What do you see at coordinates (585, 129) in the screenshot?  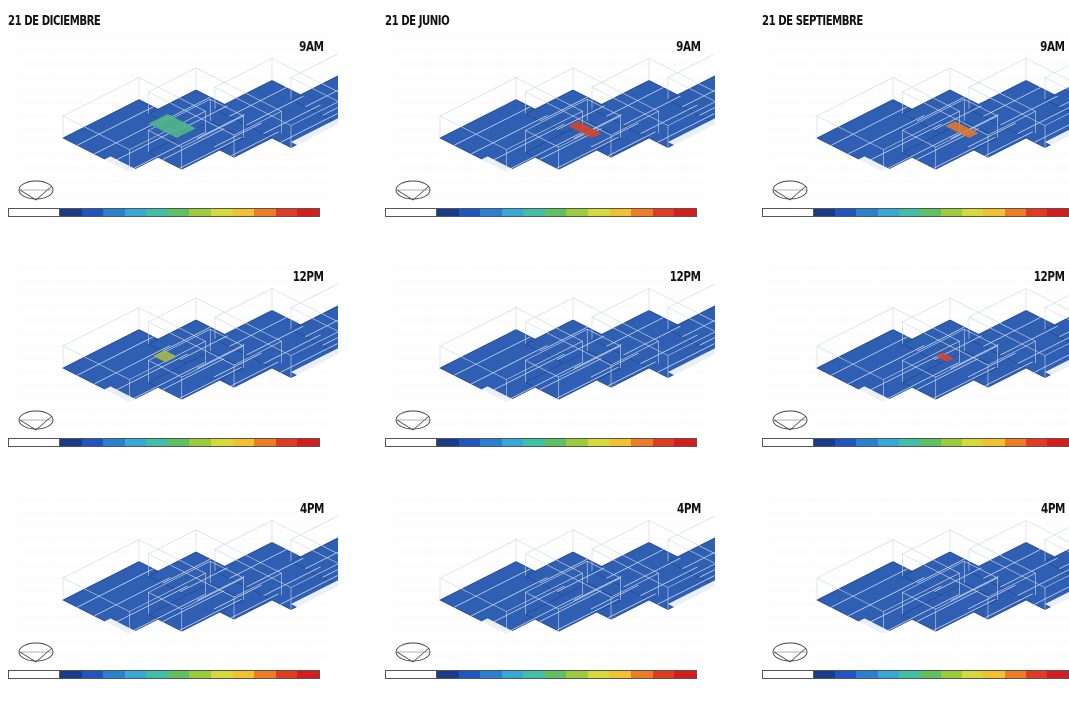 I see `illuminance-highlight` at bounding box center [585, 129].